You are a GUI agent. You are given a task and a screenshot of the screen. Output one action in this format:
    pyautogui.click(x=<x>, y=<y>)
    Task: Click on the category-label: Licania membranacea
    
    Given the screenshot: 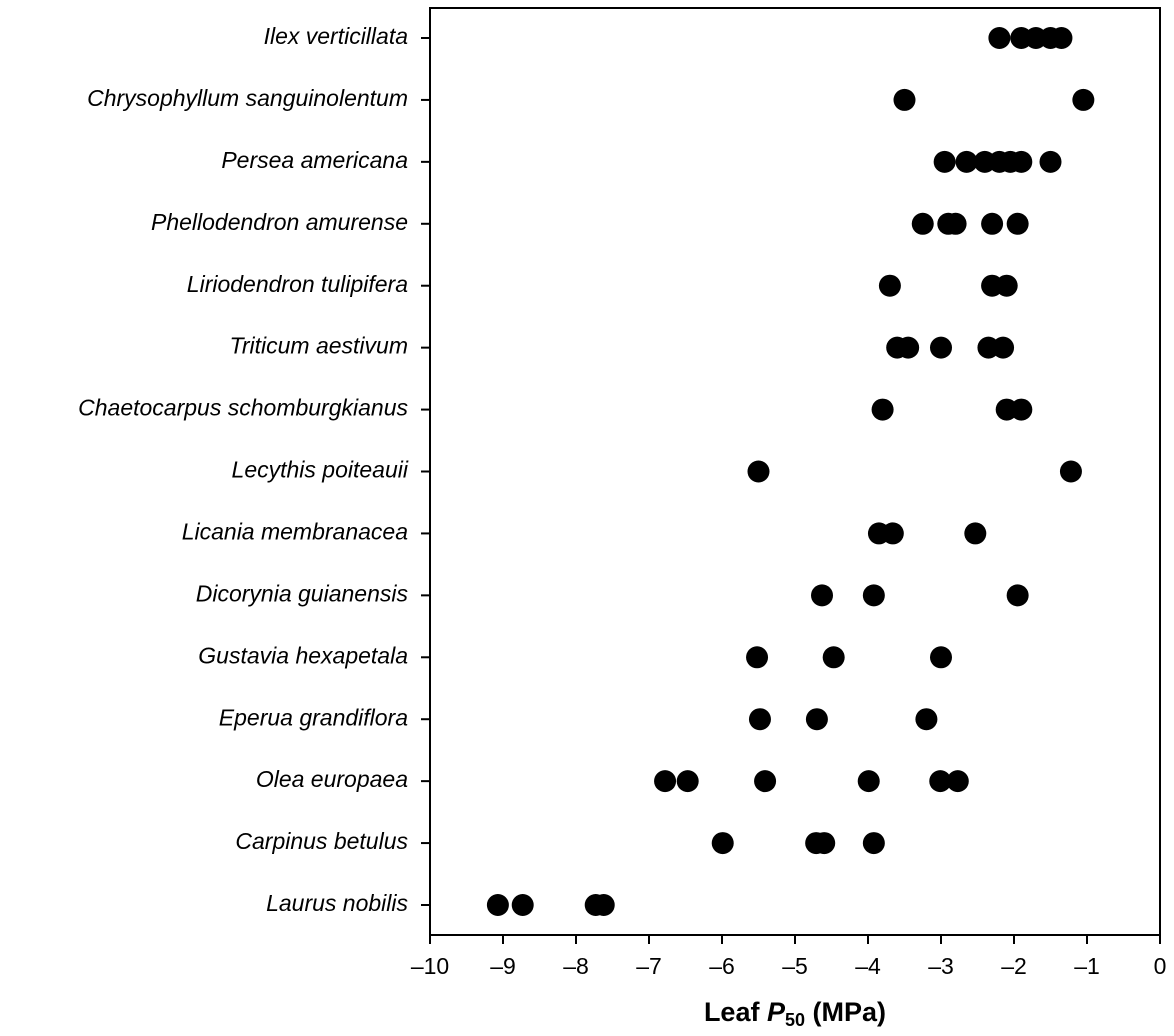 What is the action you would take?
    pyautogui.click(x=295, y=532)
    